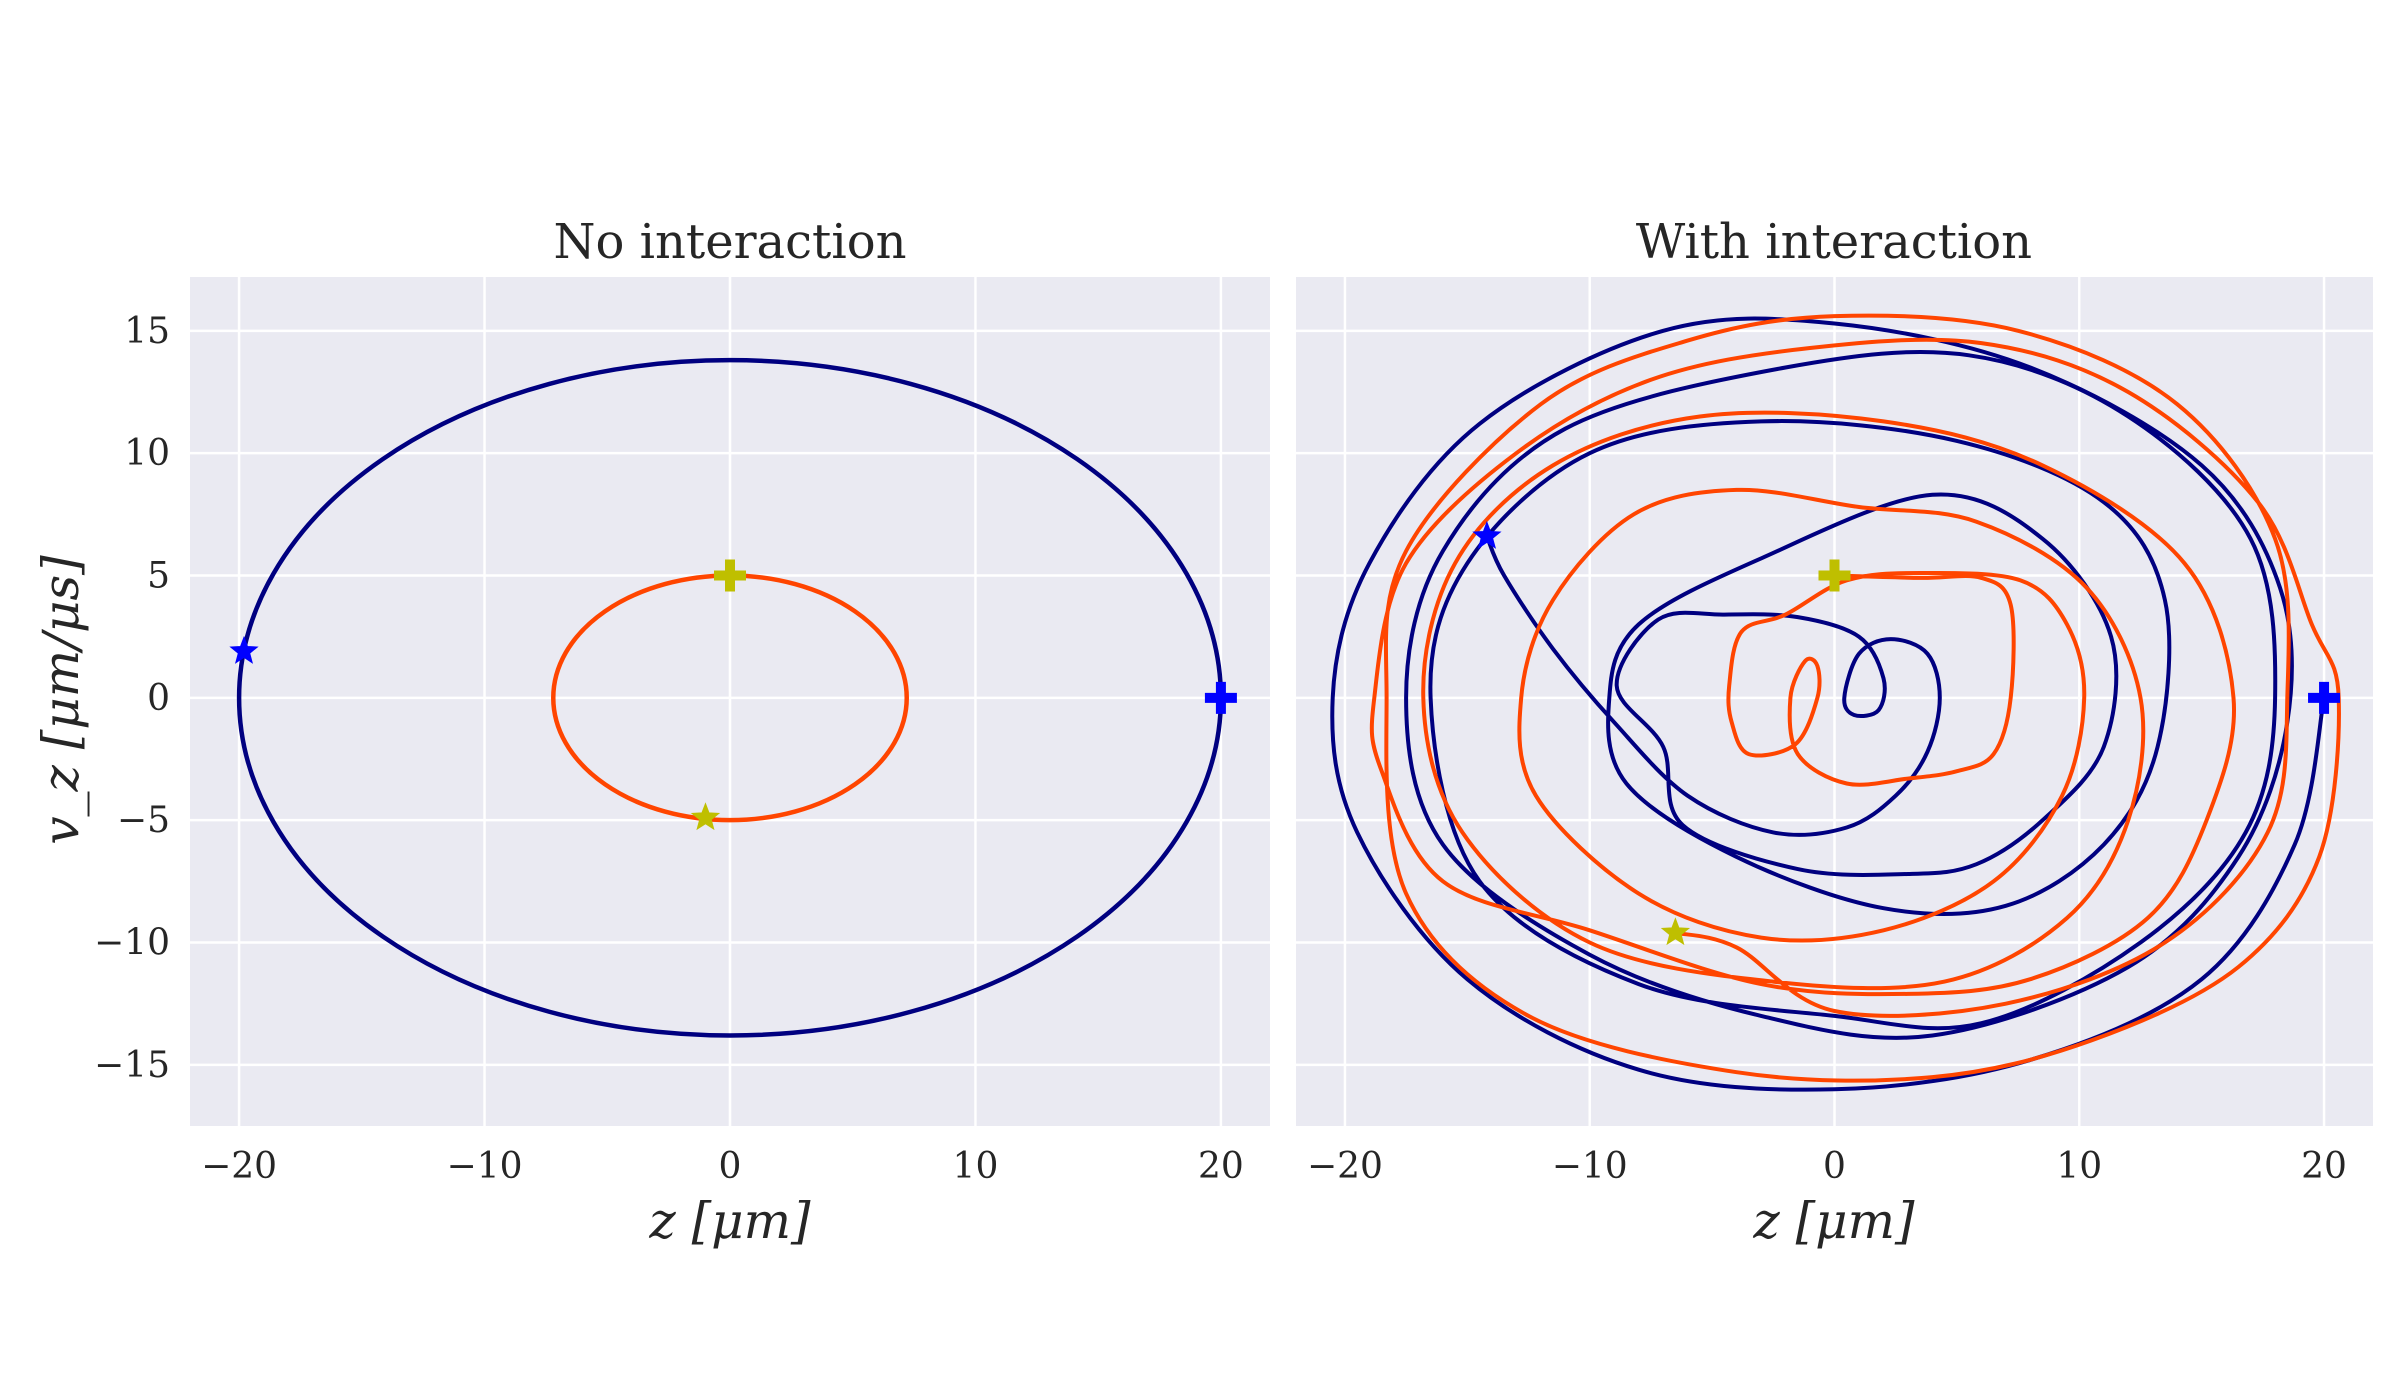 The height and width of the screenshot is (1400, 2400). What do you see at coordinates (1834, 242) in the screenshot?
I see `chart-title: With interaction` at bounding box center [1834, 242].